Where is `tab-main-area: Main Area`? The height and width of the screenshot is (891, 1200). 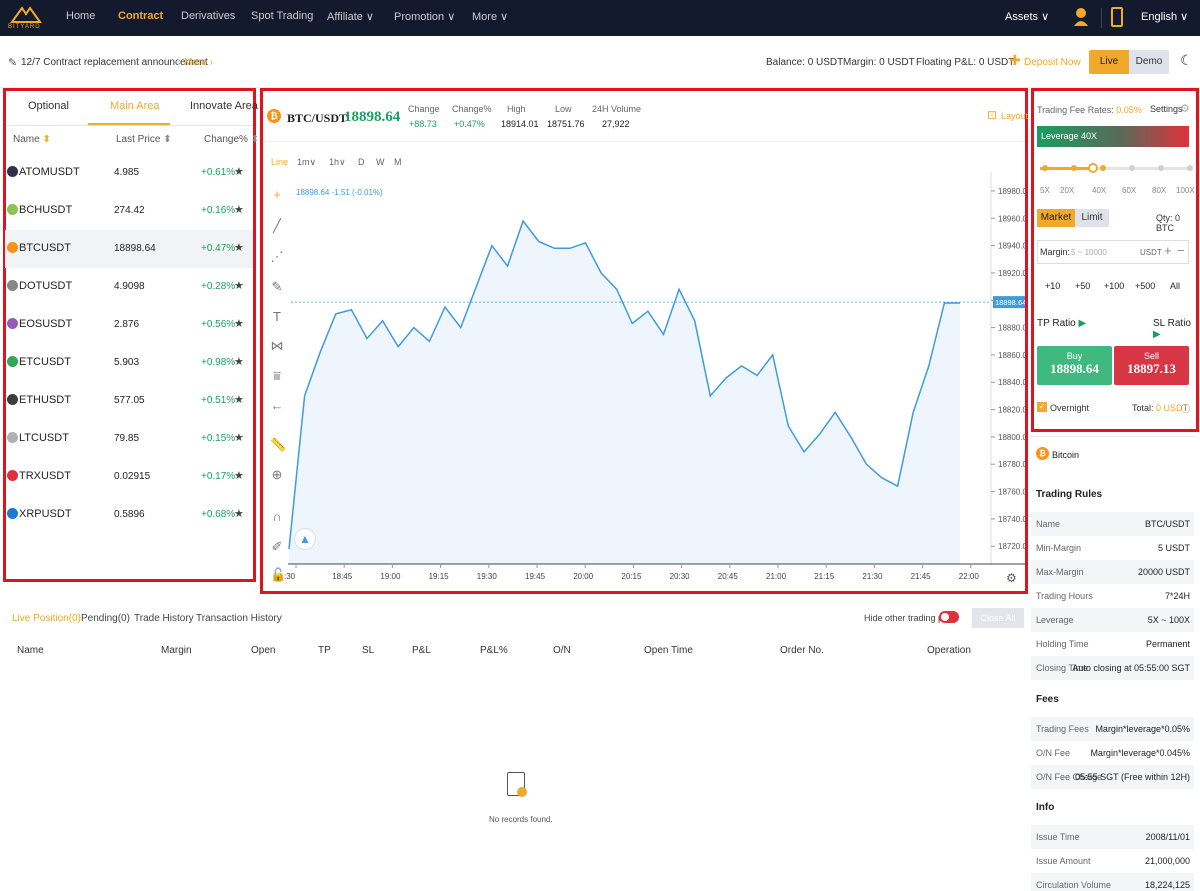
tab-main-area: Main Area is located at coordinates (135, 106).